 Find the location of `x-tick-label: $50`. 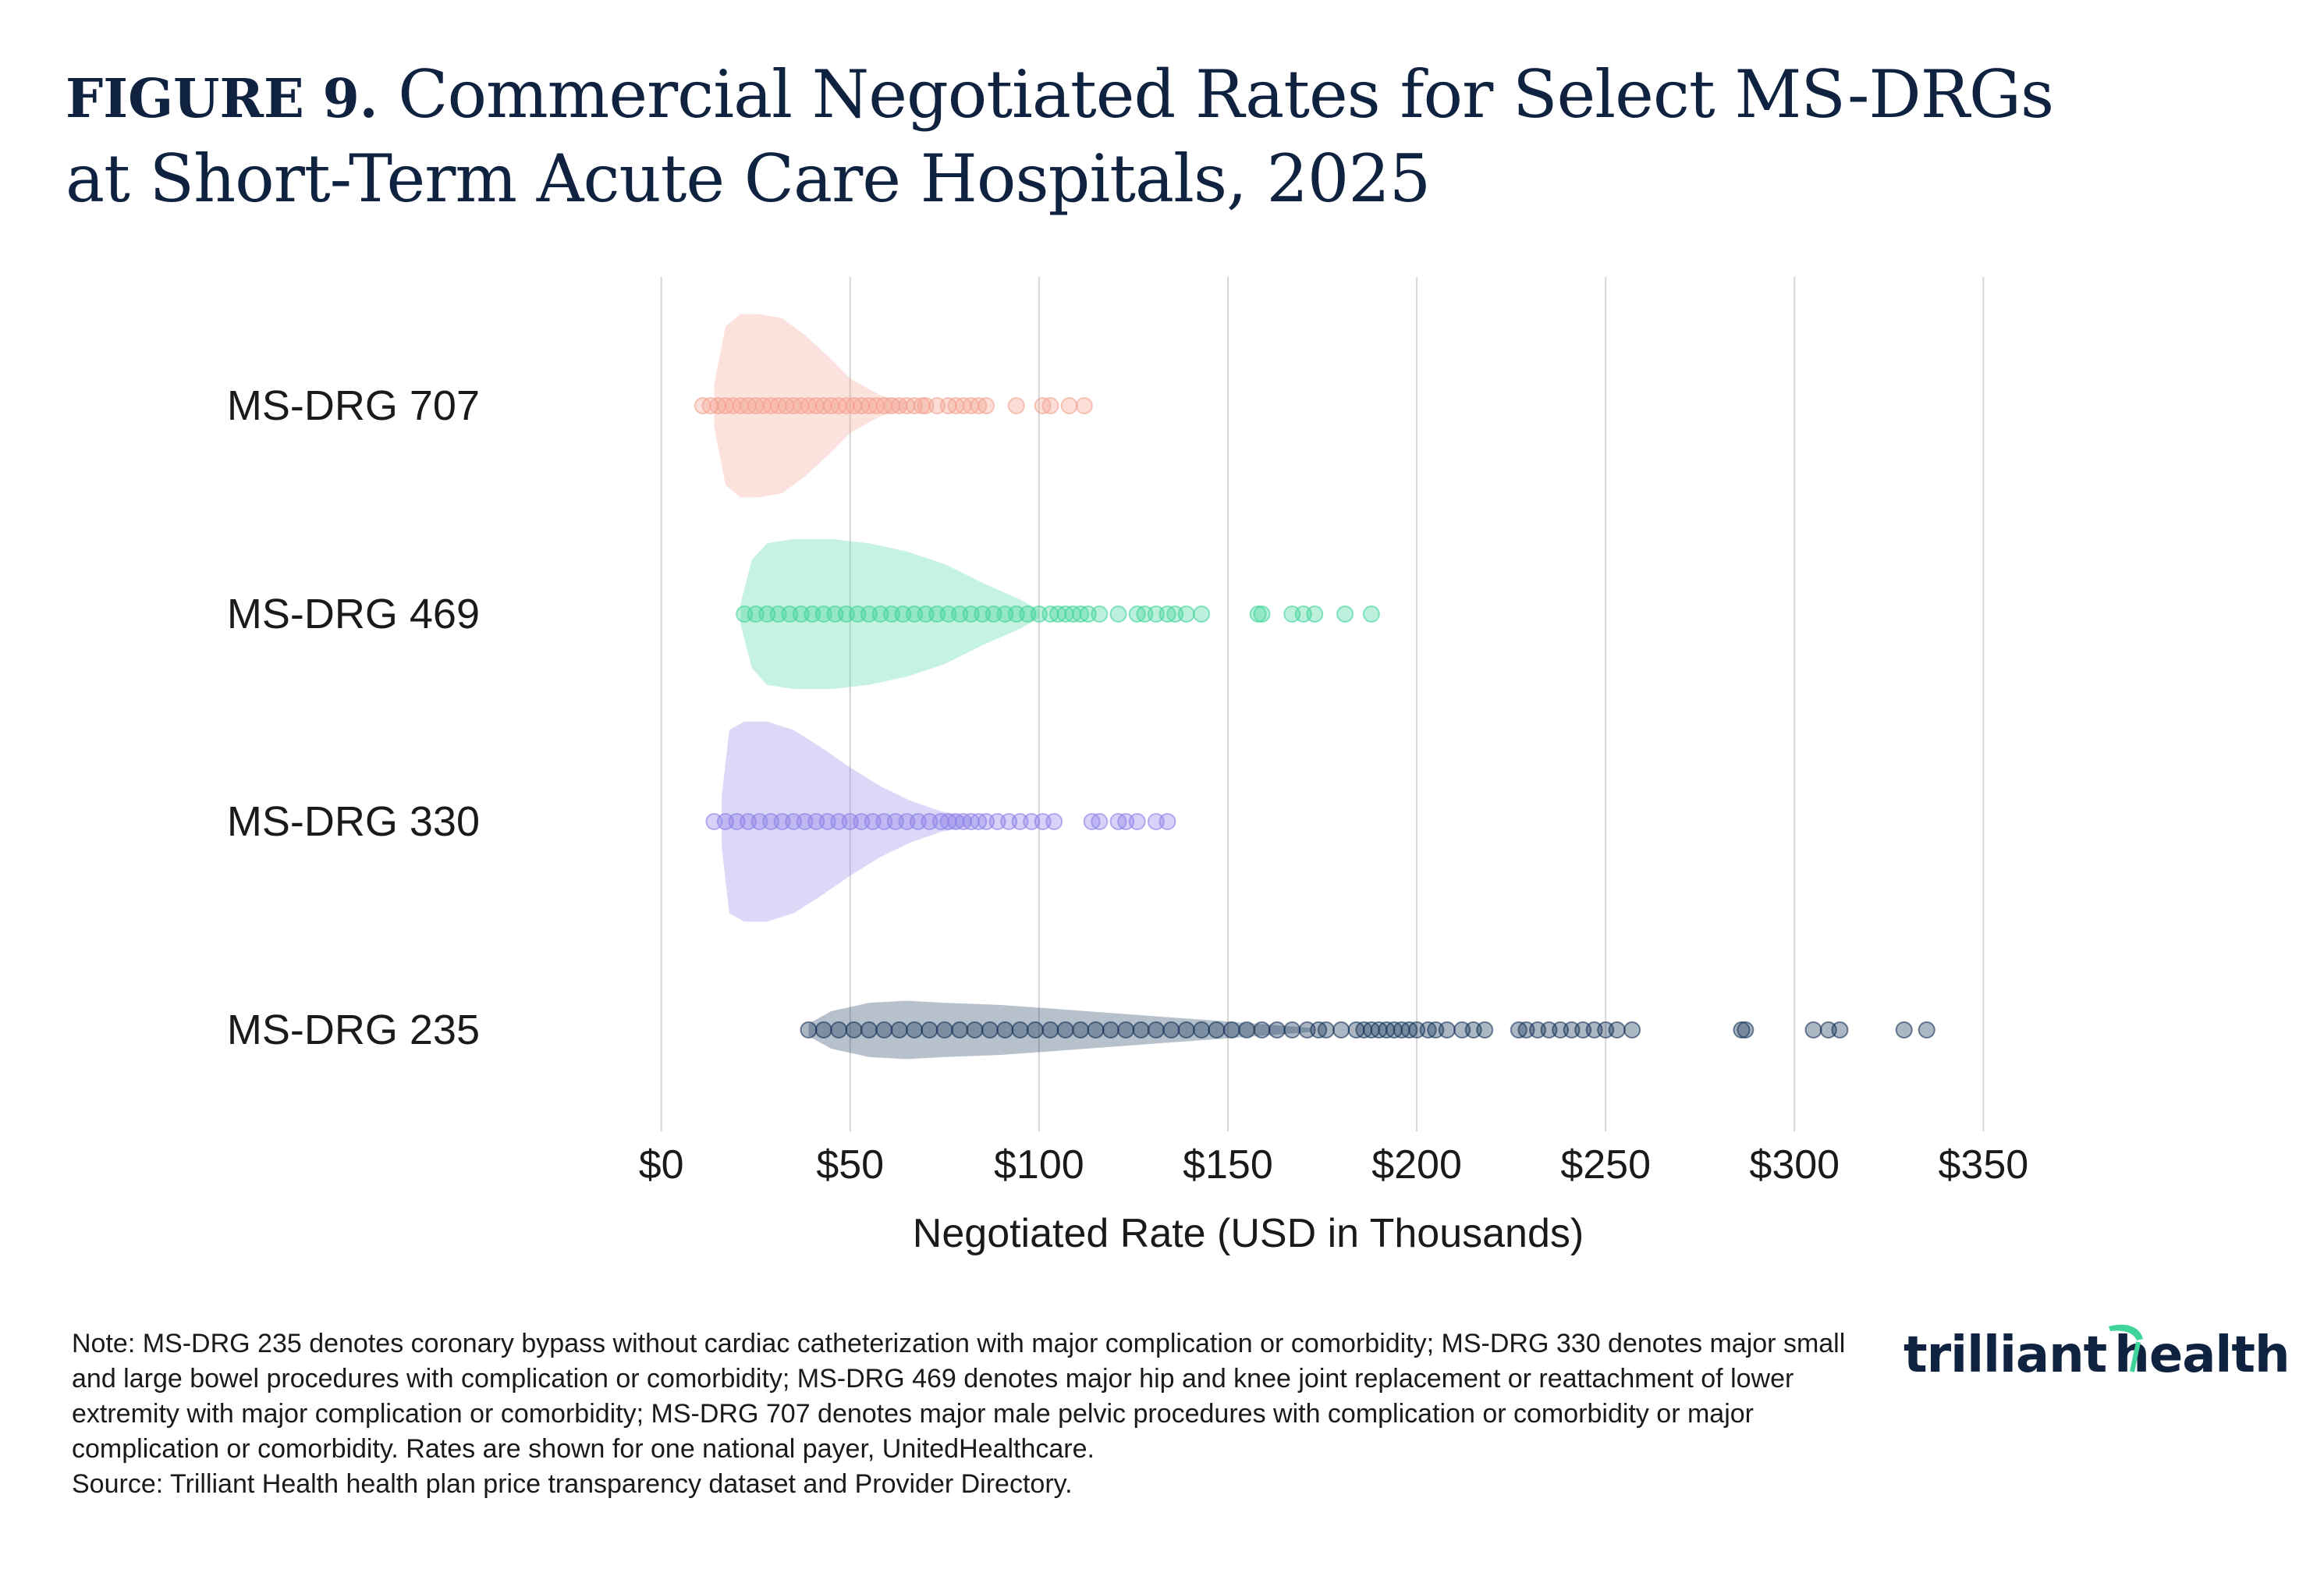

x-tick-label: $50 is located at coordinates (850, 1165).